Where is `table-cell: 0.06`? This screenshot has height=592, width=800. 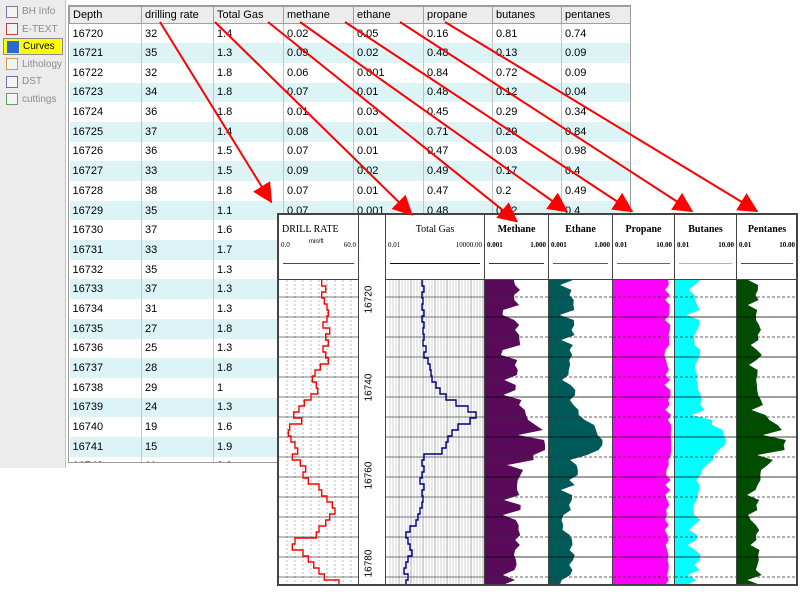
table-cell: 0.06 is located at coordinates (318, 72).